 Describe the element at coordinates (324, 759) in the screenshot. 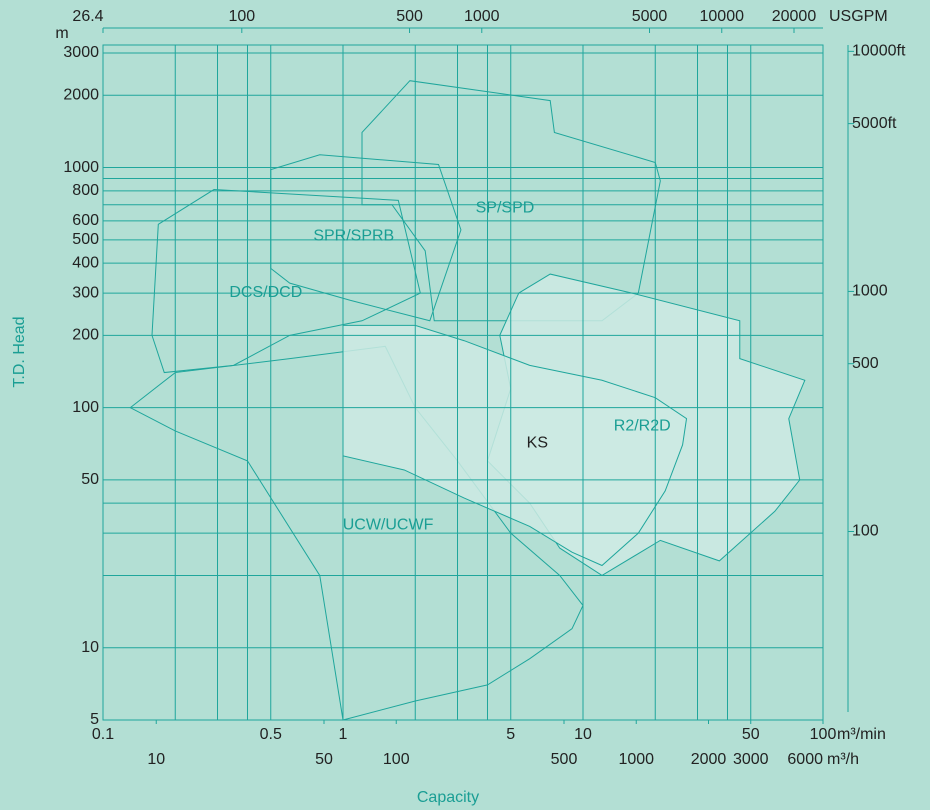

I see `x2-tick-label: 50` at that location.